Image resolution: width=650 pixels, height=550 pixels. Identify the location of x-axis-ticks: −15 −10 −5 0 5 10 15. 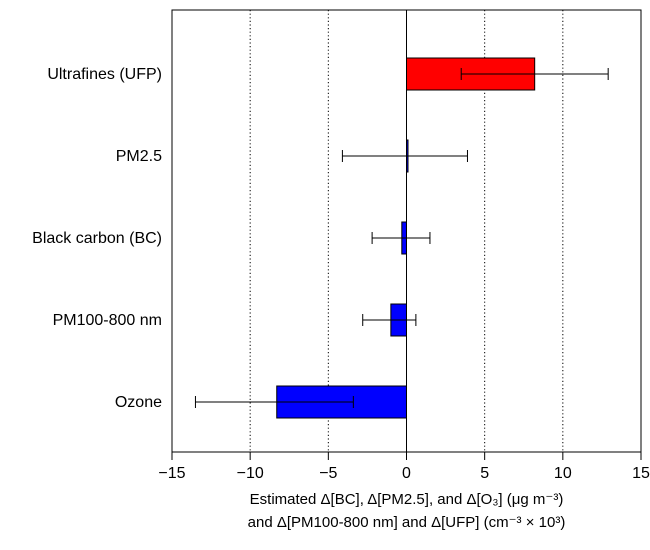
(404, 467).